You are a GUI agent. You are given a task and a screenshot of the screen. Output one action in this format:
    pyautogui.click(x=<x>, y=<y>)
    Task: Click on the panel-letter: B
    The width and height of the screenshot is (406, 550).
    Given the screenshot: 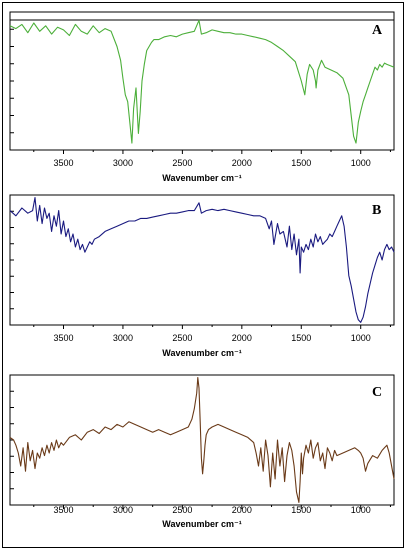 What is the action you would take?
    pyautogui.click(x=376, y=210)
    